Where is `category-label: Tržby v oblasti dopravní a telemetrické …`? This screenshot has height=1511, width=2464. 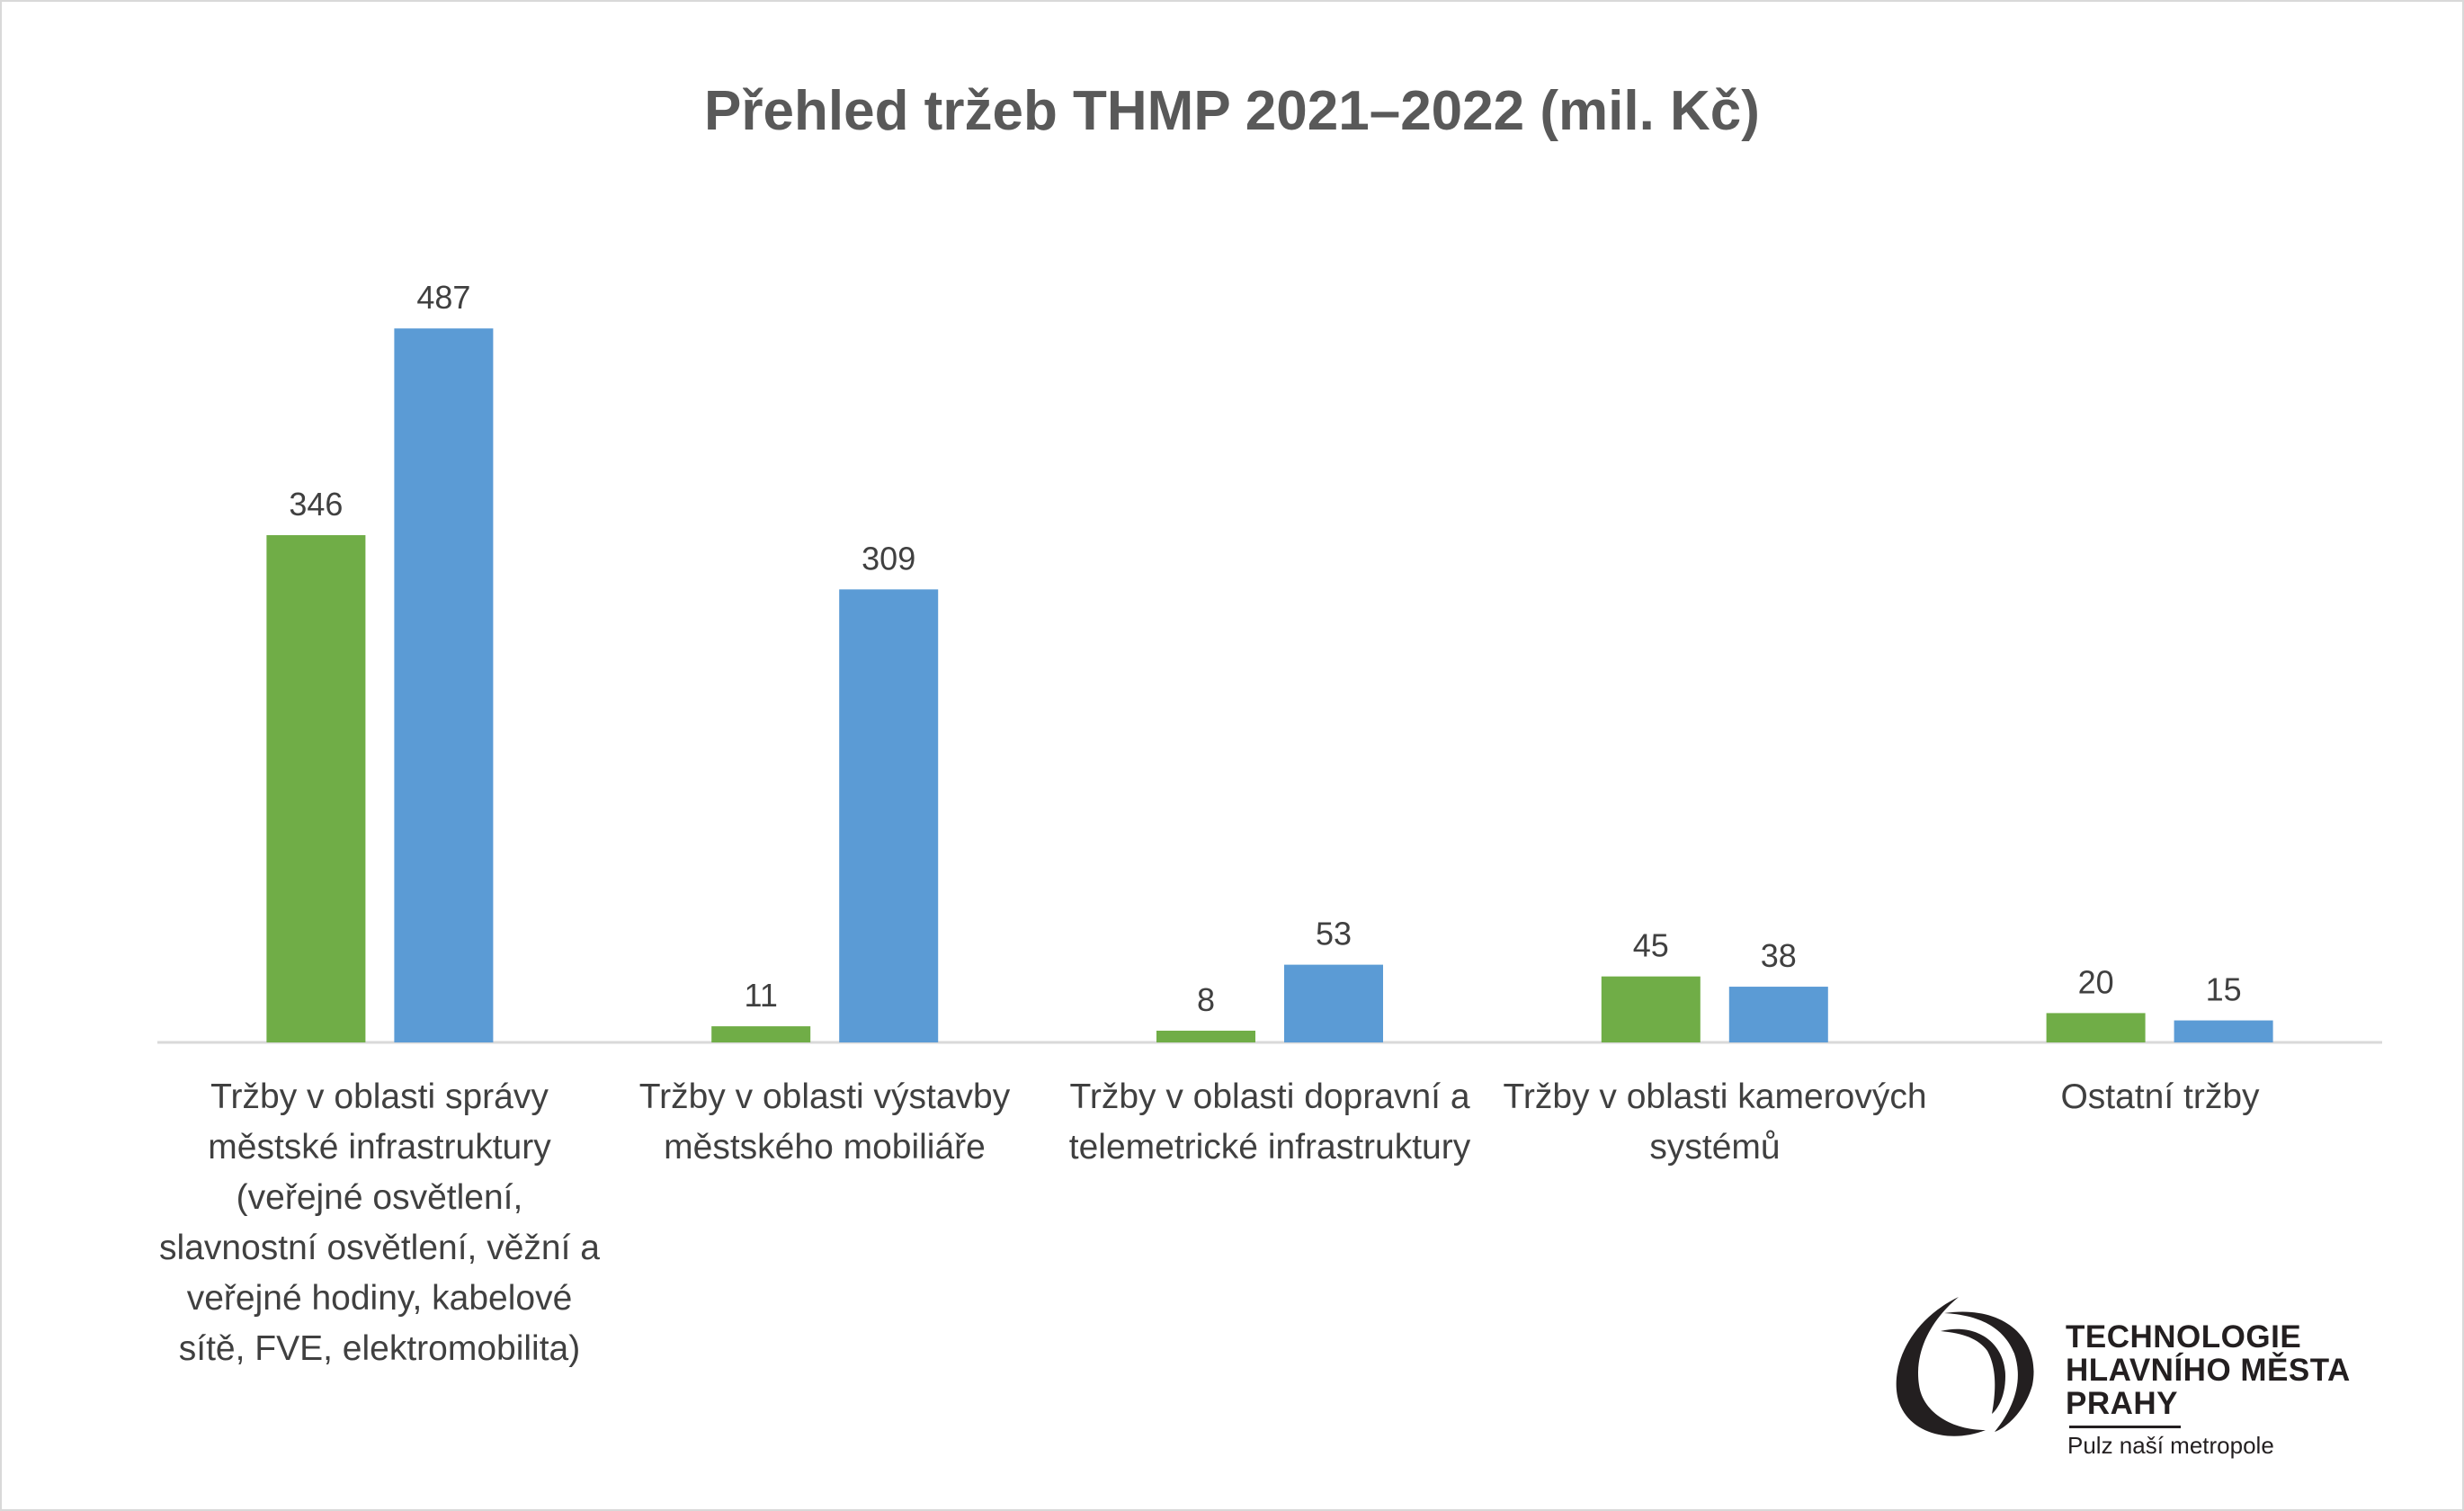 category-label: Tržby v oblasti dopravní a telemetrické … is located at coordinates (1269, 1122).